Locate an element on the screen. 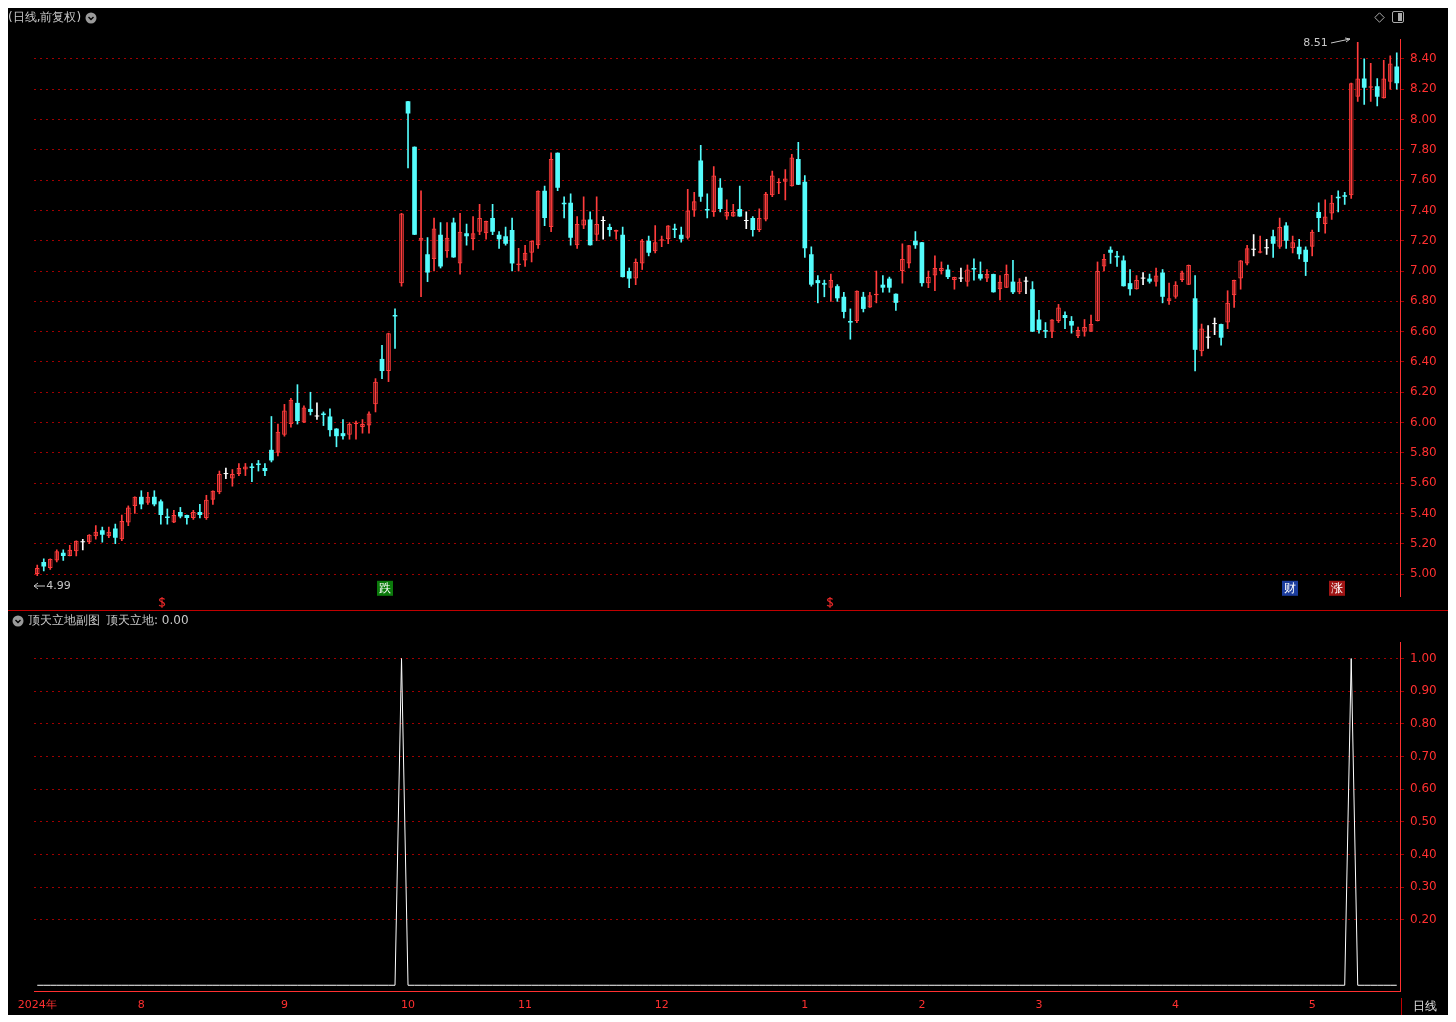 This screenshot has height=1022, width=1456. y-tick-label: 5.40 is located at coordinates (1423, 512).